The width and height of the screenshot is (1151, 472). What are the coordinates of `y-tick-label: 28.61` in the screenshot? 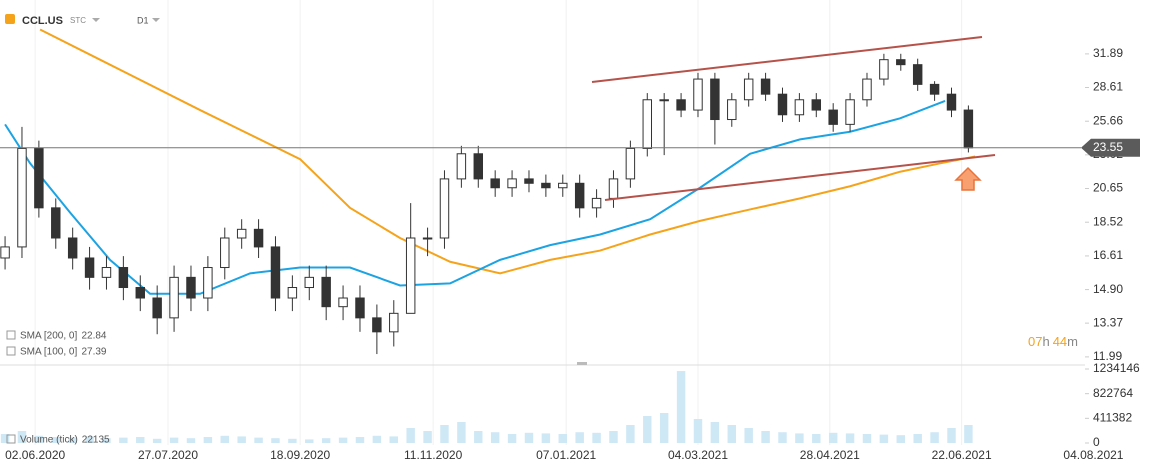 It's located at (1108, 87).